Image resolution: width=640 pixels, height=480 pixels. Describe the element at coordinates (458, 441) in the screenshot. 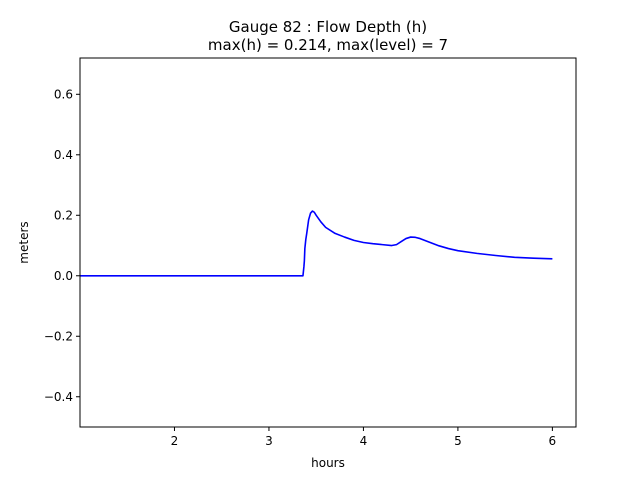

I see `x-tick-label: 5` at that location.